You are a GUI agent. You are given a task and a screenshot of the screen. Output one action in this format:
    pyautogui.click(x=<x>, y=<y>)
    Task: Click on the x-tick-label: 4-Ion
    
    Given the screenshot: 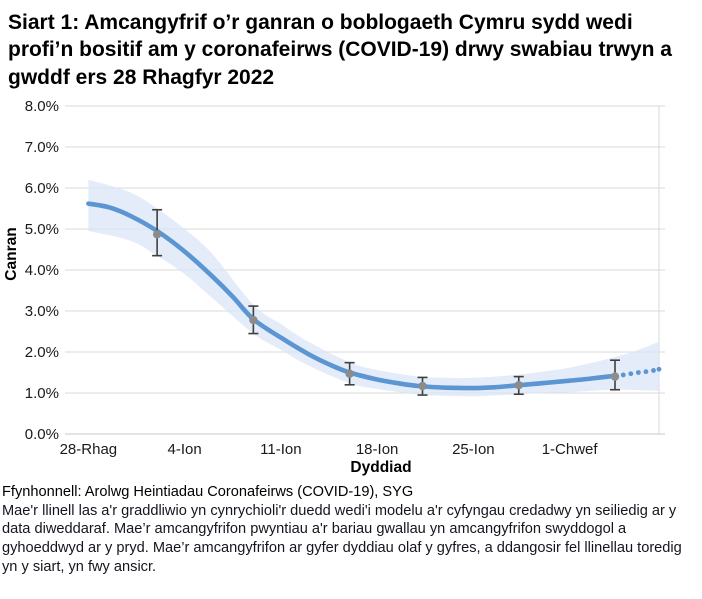 What is the action you would take?
    pyautogui.click(x=185, y=449)
    